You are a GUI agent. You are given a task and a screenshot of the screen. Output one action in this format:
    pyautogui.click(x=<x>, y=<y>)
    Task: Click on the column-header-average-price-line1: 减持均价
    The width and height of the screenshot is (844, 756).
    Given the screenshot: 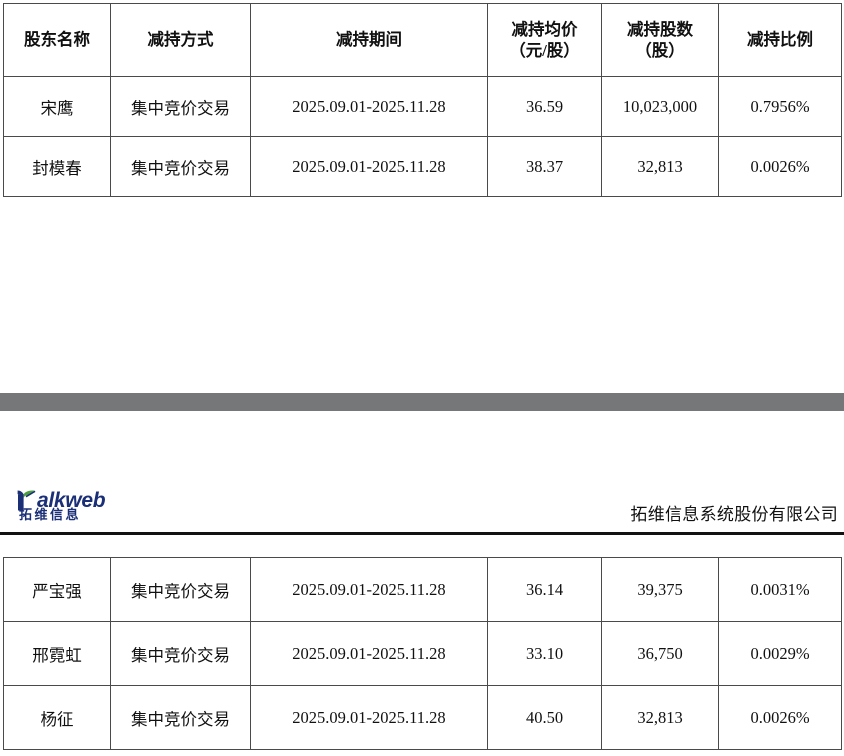 What is the action you would take?
    pyautogui.click(x=544, y=29)
    